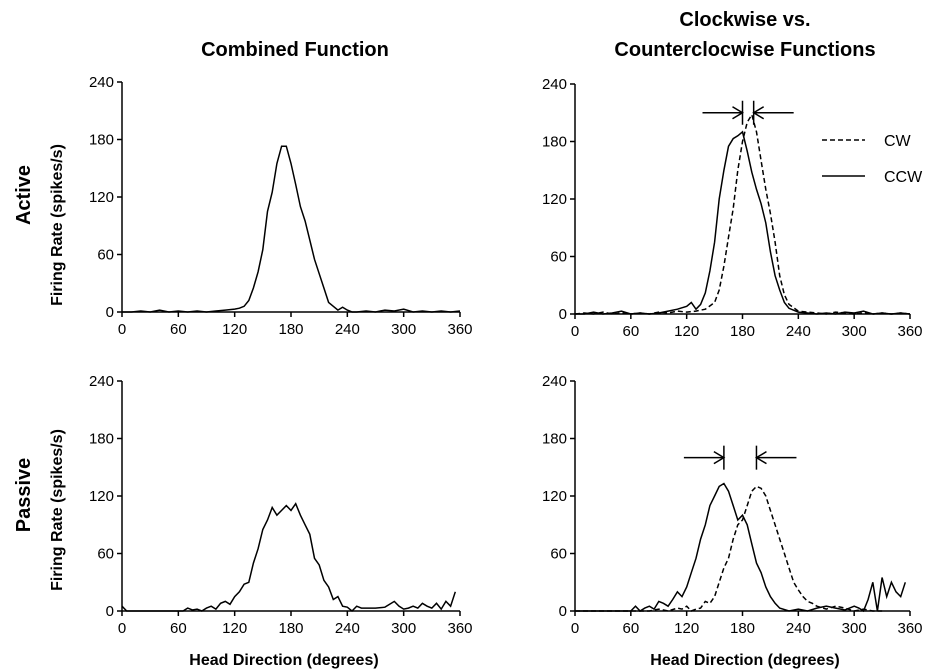  Describe the element at coordinates (903, 177) in the screenshot. I see `legend-ccw-label: CCW` at that location.